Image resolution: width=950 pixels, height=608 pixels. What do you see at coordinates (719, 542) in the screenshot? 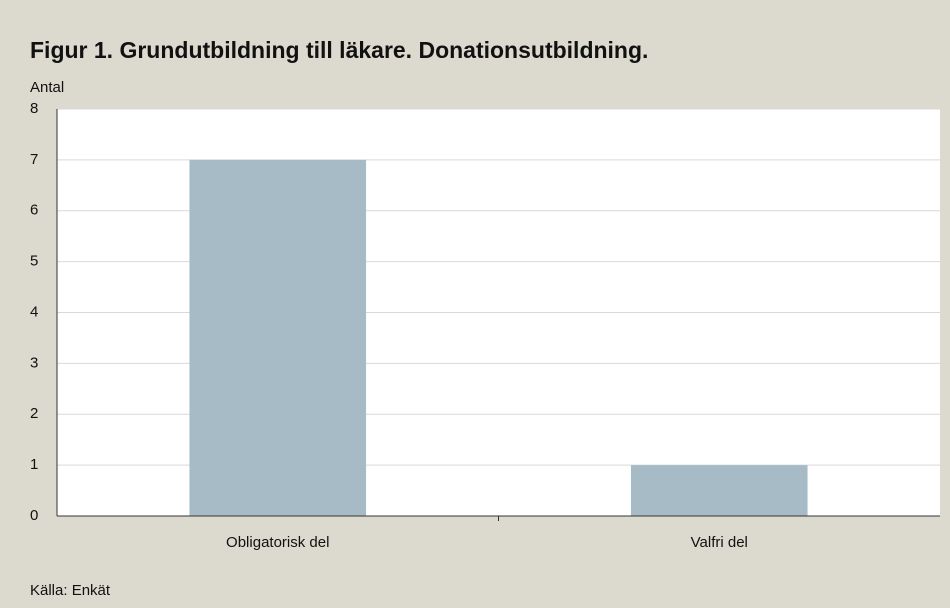
I see `x-tick-label: Valfri del` at bounding box center [719, 542].